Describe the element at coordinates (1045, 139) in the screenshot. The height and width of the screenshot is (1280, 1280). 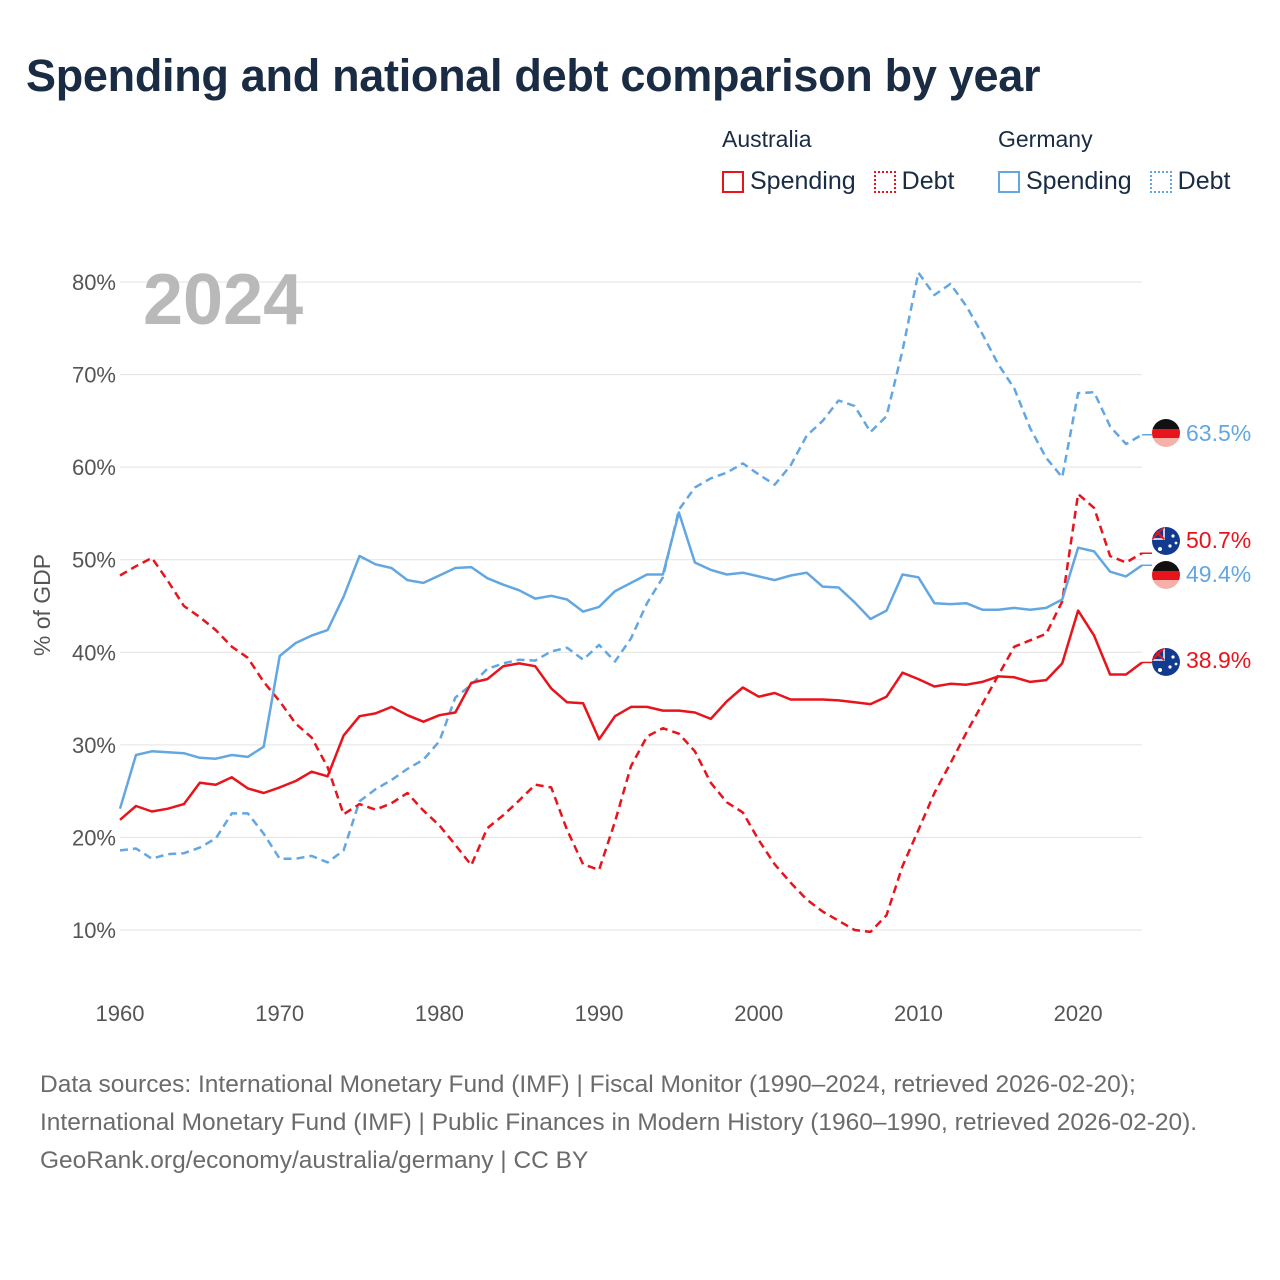
I see `legend-group-title: Germany` at that location.